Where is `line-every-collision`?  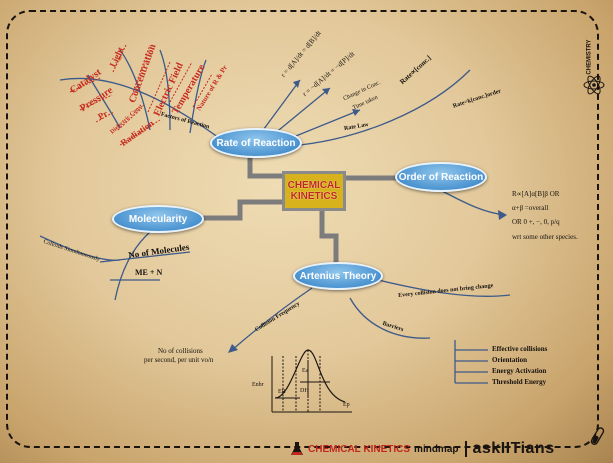 line-every-collision is located at coordinates (444, 288).